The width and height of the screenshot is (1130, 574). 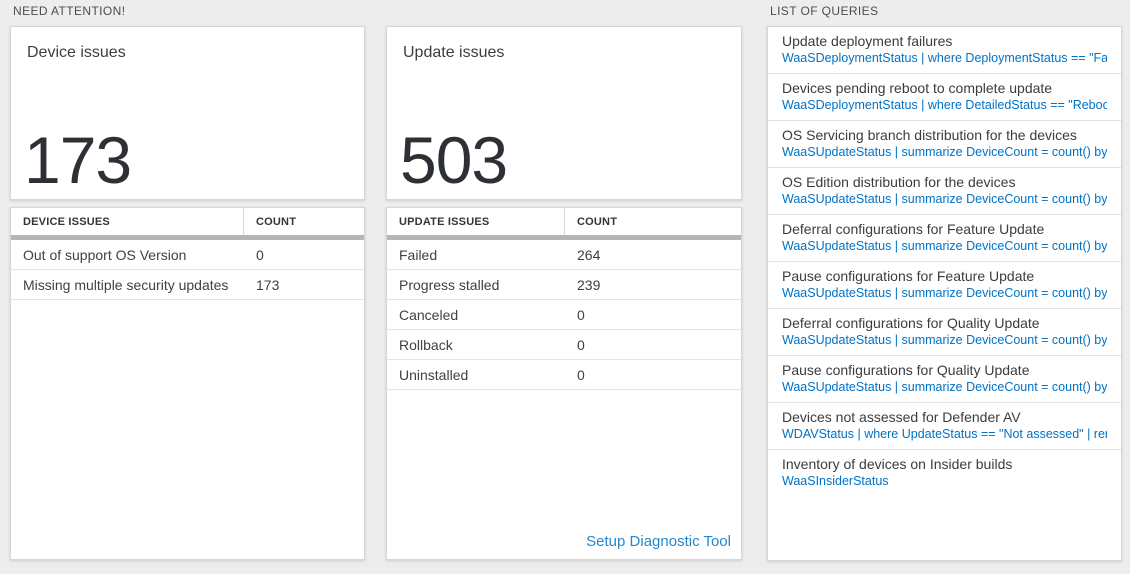 What do you see at coordinates (418, 254) in the screenshot?
I see `row-label: Failed` at bounding box center [418, 254].